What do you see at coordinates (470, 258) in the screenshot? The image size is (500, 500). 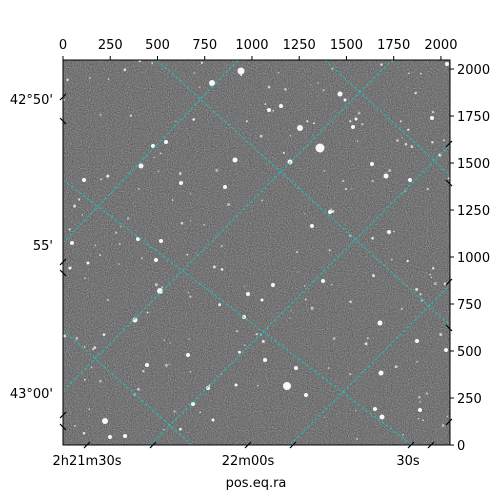 I see `right-pixel-axis: 0 250 500 750 1000 1250 1500 1750 2000` at bounding box center [470, 258].